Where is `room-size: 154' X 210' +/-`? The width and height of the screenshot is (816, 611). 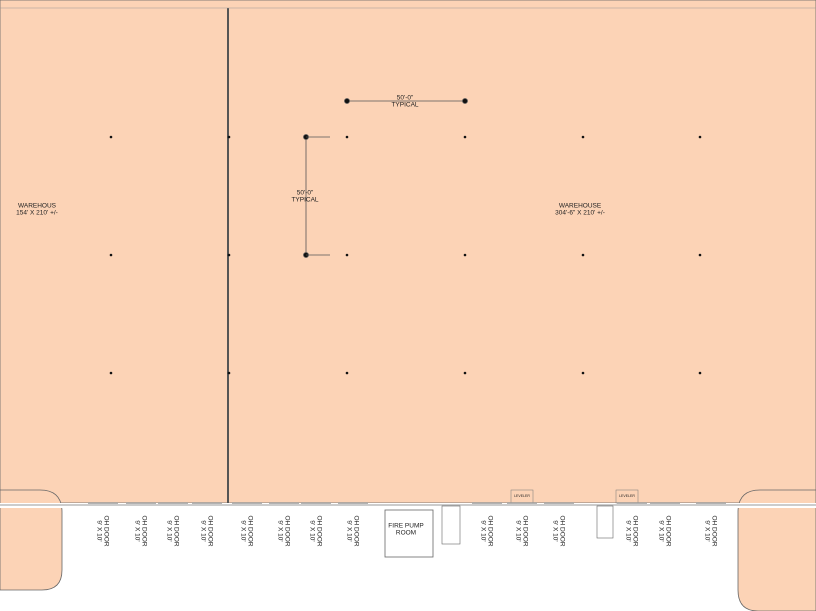
room-size: 154' X 210' +/- is located at coordinates (37, 213).